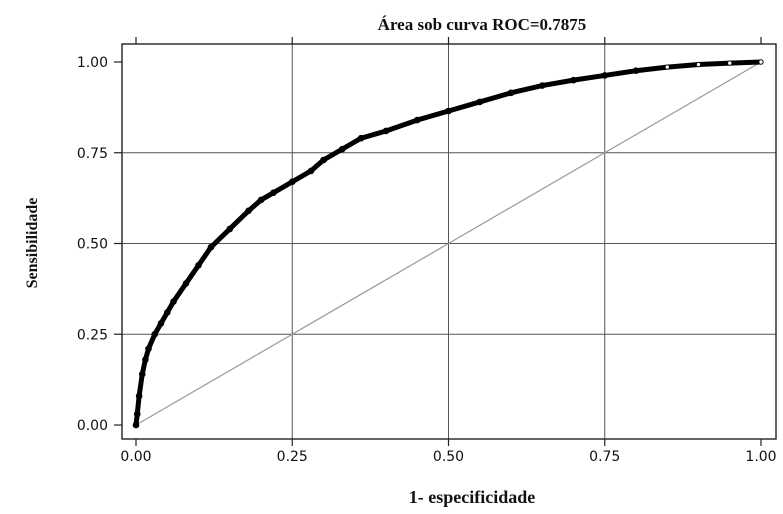  I want to click on x-axis-tick-labels: 0.00 0.25 0.50 0.75 1.00, so click(448, 457).